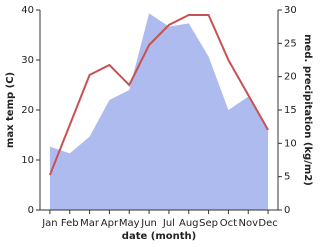 The image size is (320, 247). I want to click on y2-tick-label: 10, so click(290, 143).